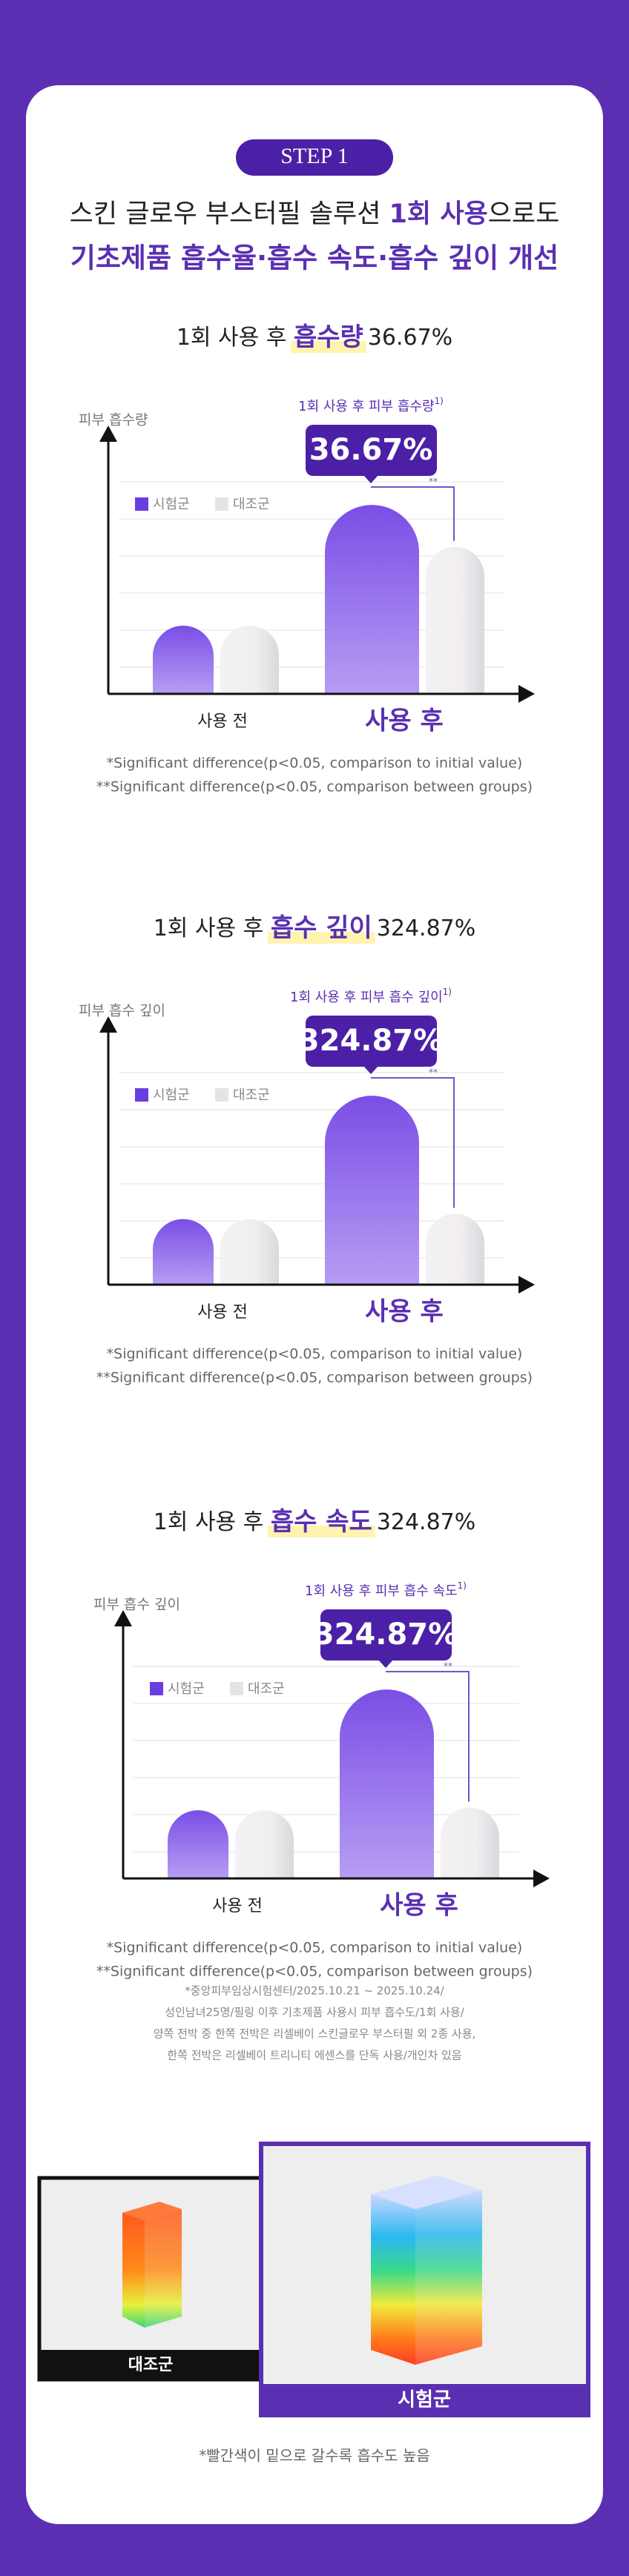 The image size is (629, 2576). I want to click on heading-emphasis: 흡수량, so click(328, 337).